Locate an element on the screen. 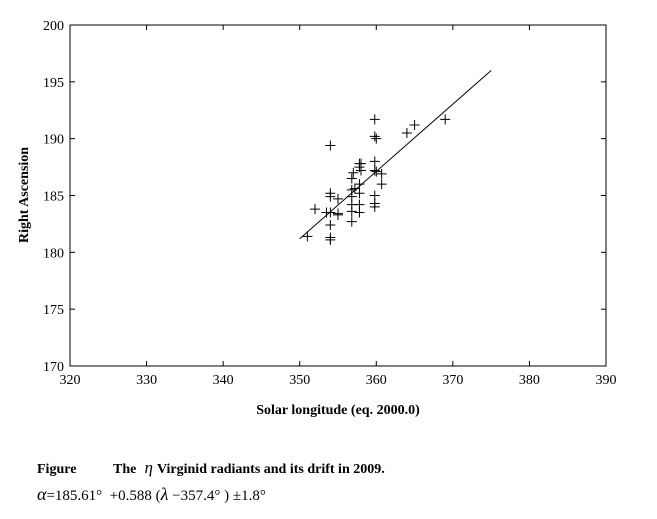 This screenshot has width=657, height=519. x-tick-label: 340 is located at coordinates (223, 380).